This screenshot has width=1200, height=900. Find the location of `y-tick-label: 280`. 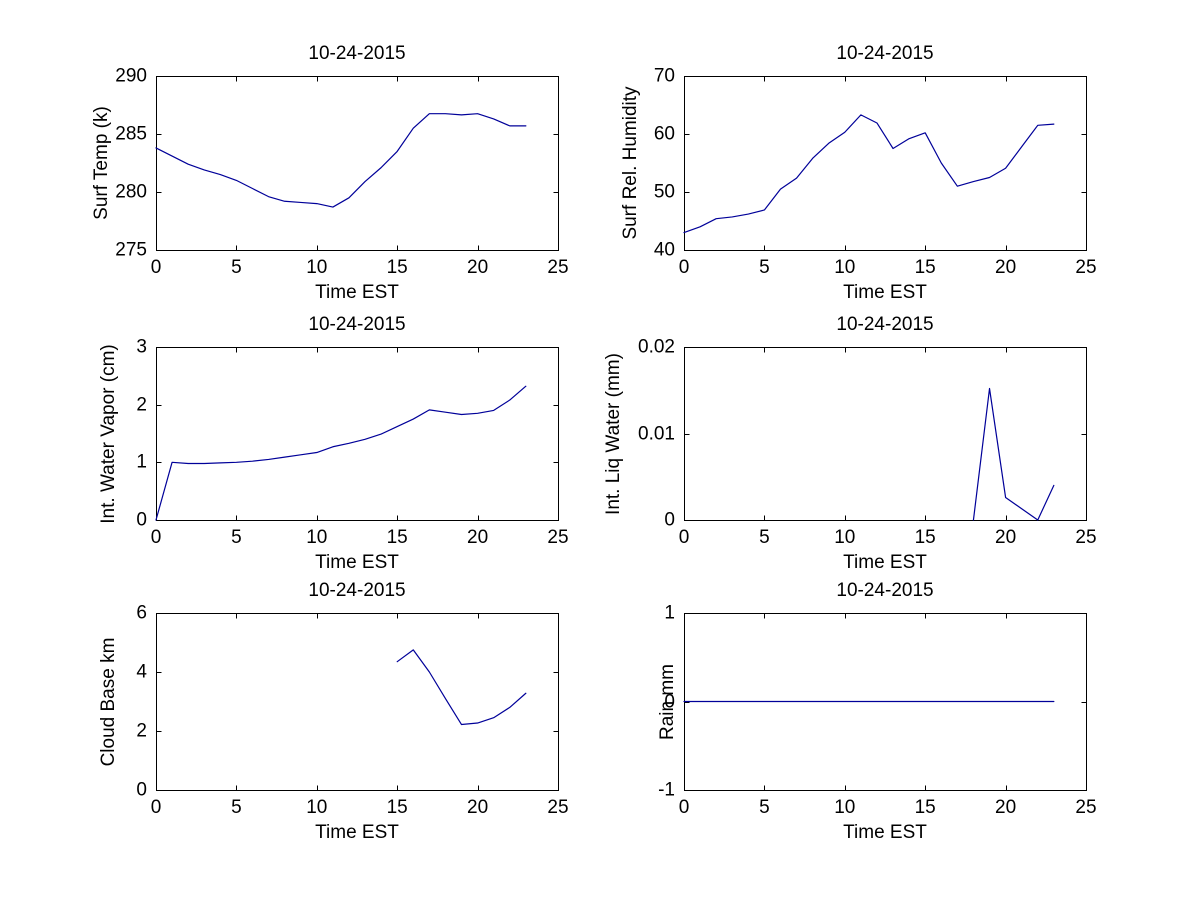

y-tick-label: 280 is located at coordinates (131, 192).